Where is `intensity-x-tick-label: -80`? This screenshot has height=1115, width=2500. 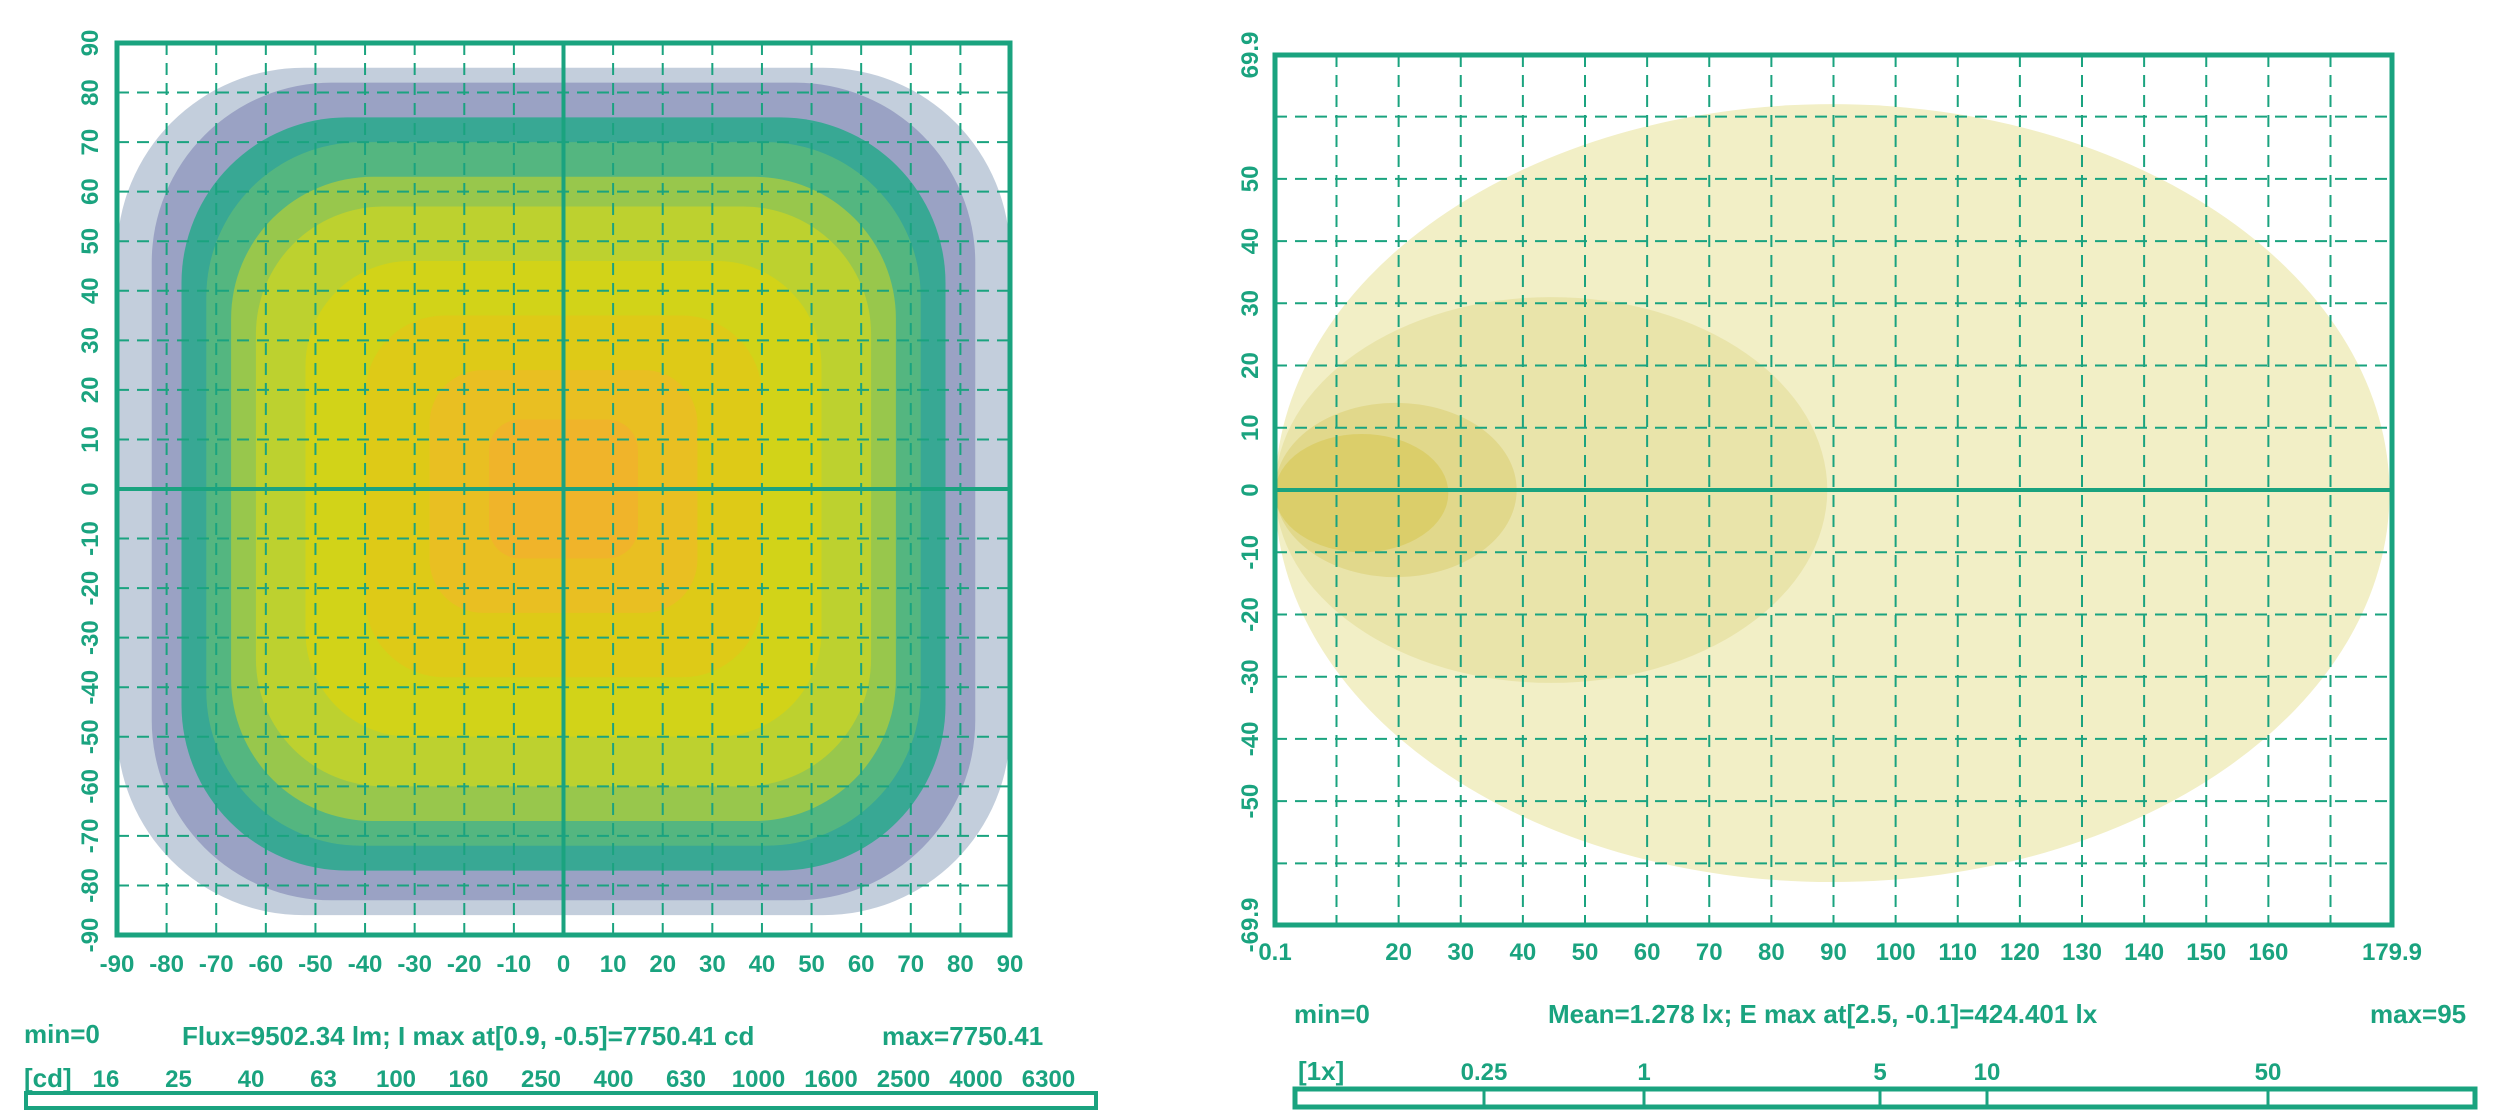
intensity-x-tick-label: -80 is located at coordinates (166, 964).